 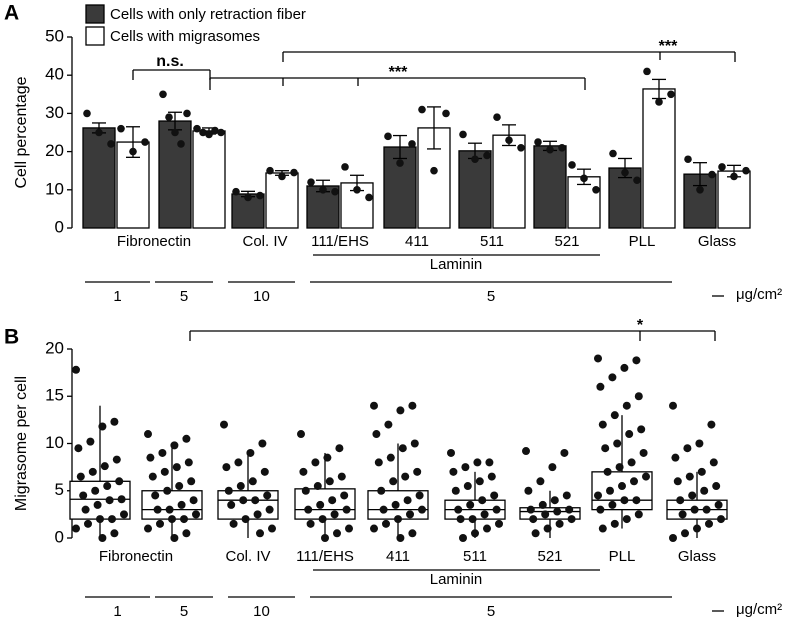 What do you see at coordinates (264, 241) in the screenshot?
I see `x-tick-label: Col. IV` at bounding box center [264, 241].